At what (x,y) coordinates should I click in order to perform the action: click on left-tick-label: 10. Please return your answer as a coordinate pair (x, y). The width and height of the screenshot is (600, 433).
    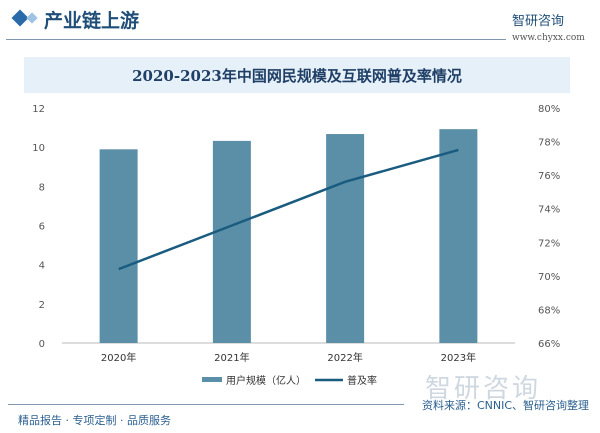
    Looking at the image, I should click on (38, 148).